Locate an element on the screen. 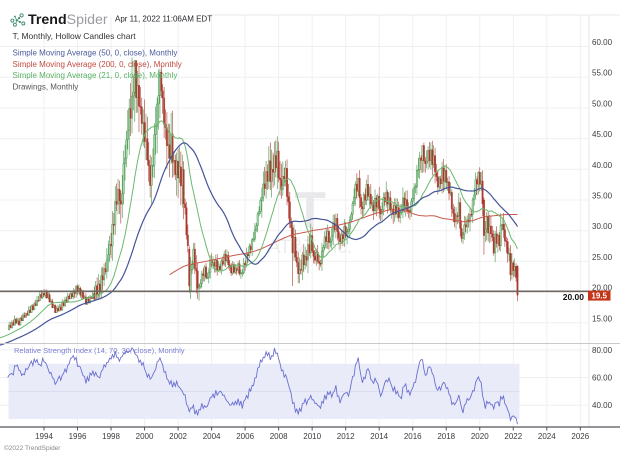 The width and height of the screenshot is (620, 459). svg-text: 2018 is located at coordinates (446, 436).